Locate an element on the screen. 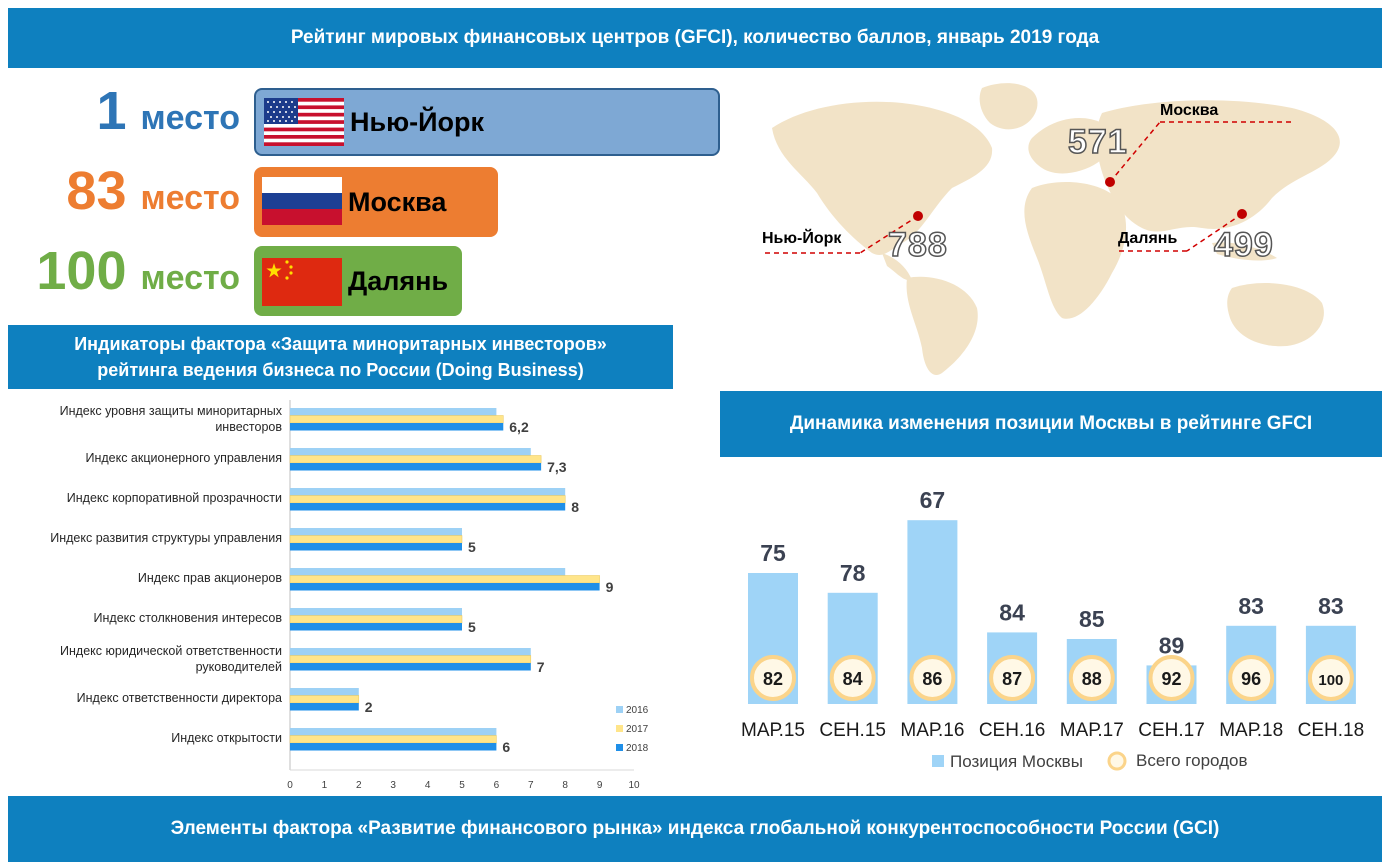  total-cities-label: 87 is located at coordinates (1012, 679).